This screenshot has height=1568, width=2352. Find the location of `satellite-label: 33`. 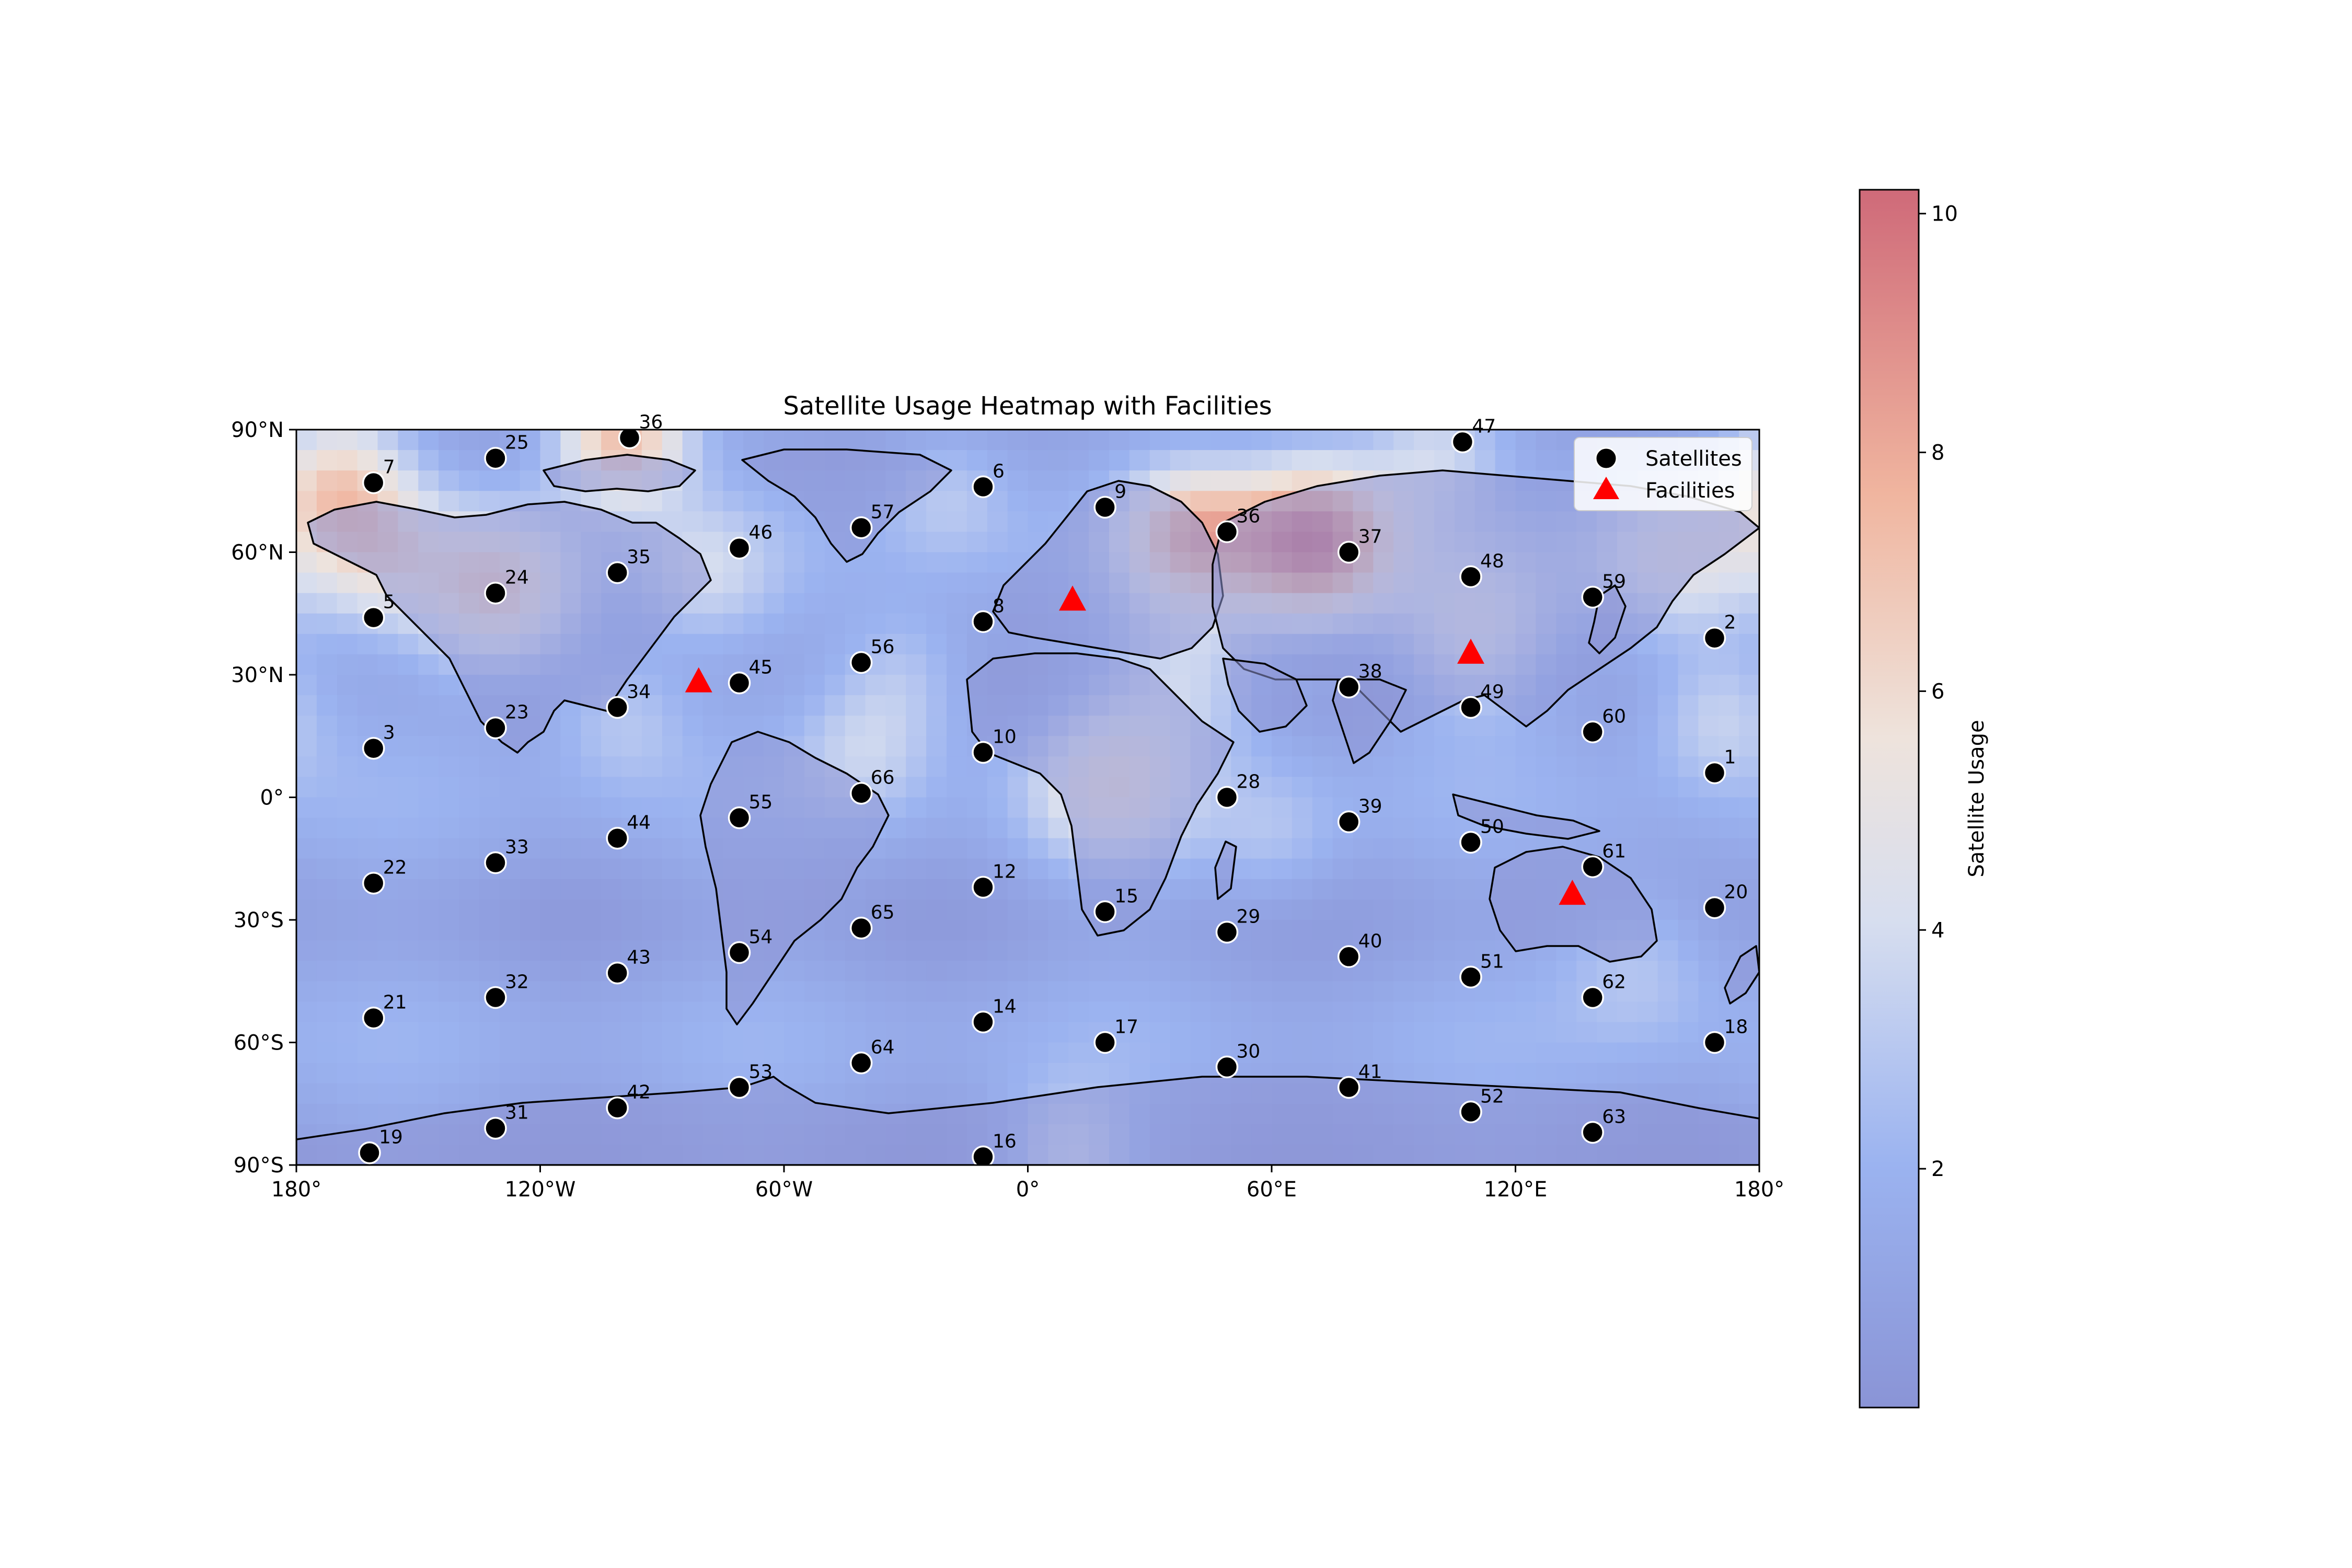

satellite-label: 33 is located at coordinates (517, 847).